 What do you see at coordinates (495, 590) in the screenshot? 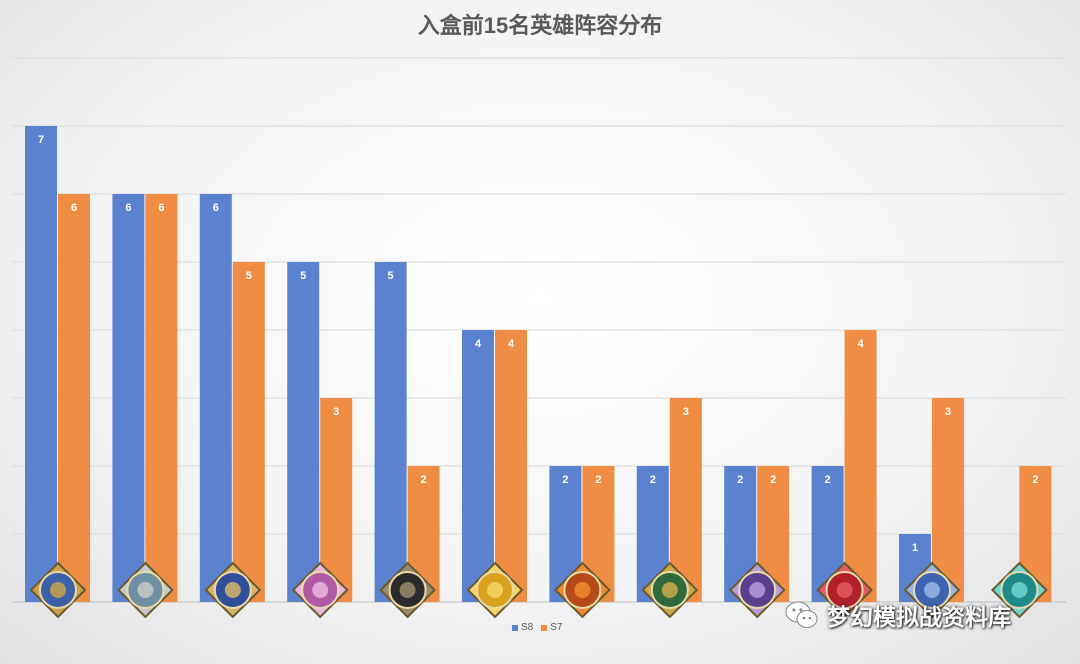
I see `sun-icon` at bounding box center [495, 590].